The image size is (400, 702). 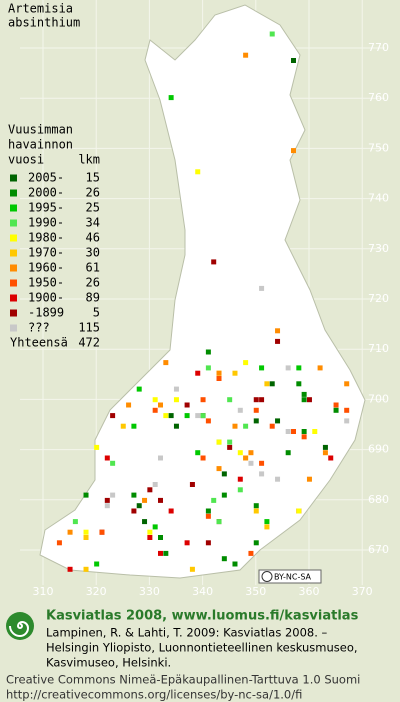 What do you see at coordinates (290, 576) in the screenshot?
I see `badge-frame` at bounding box center [290, 576].